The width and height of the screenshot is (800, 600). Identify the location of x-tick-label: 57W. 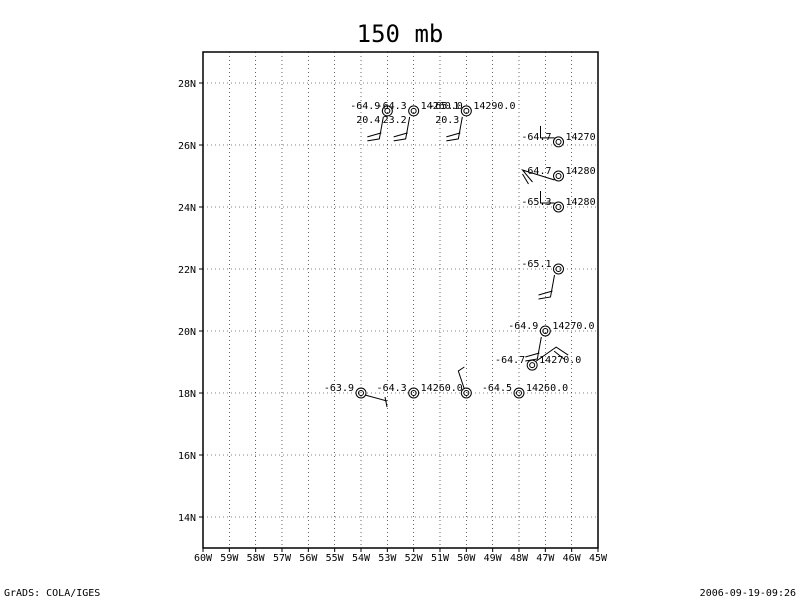
(282, 558).